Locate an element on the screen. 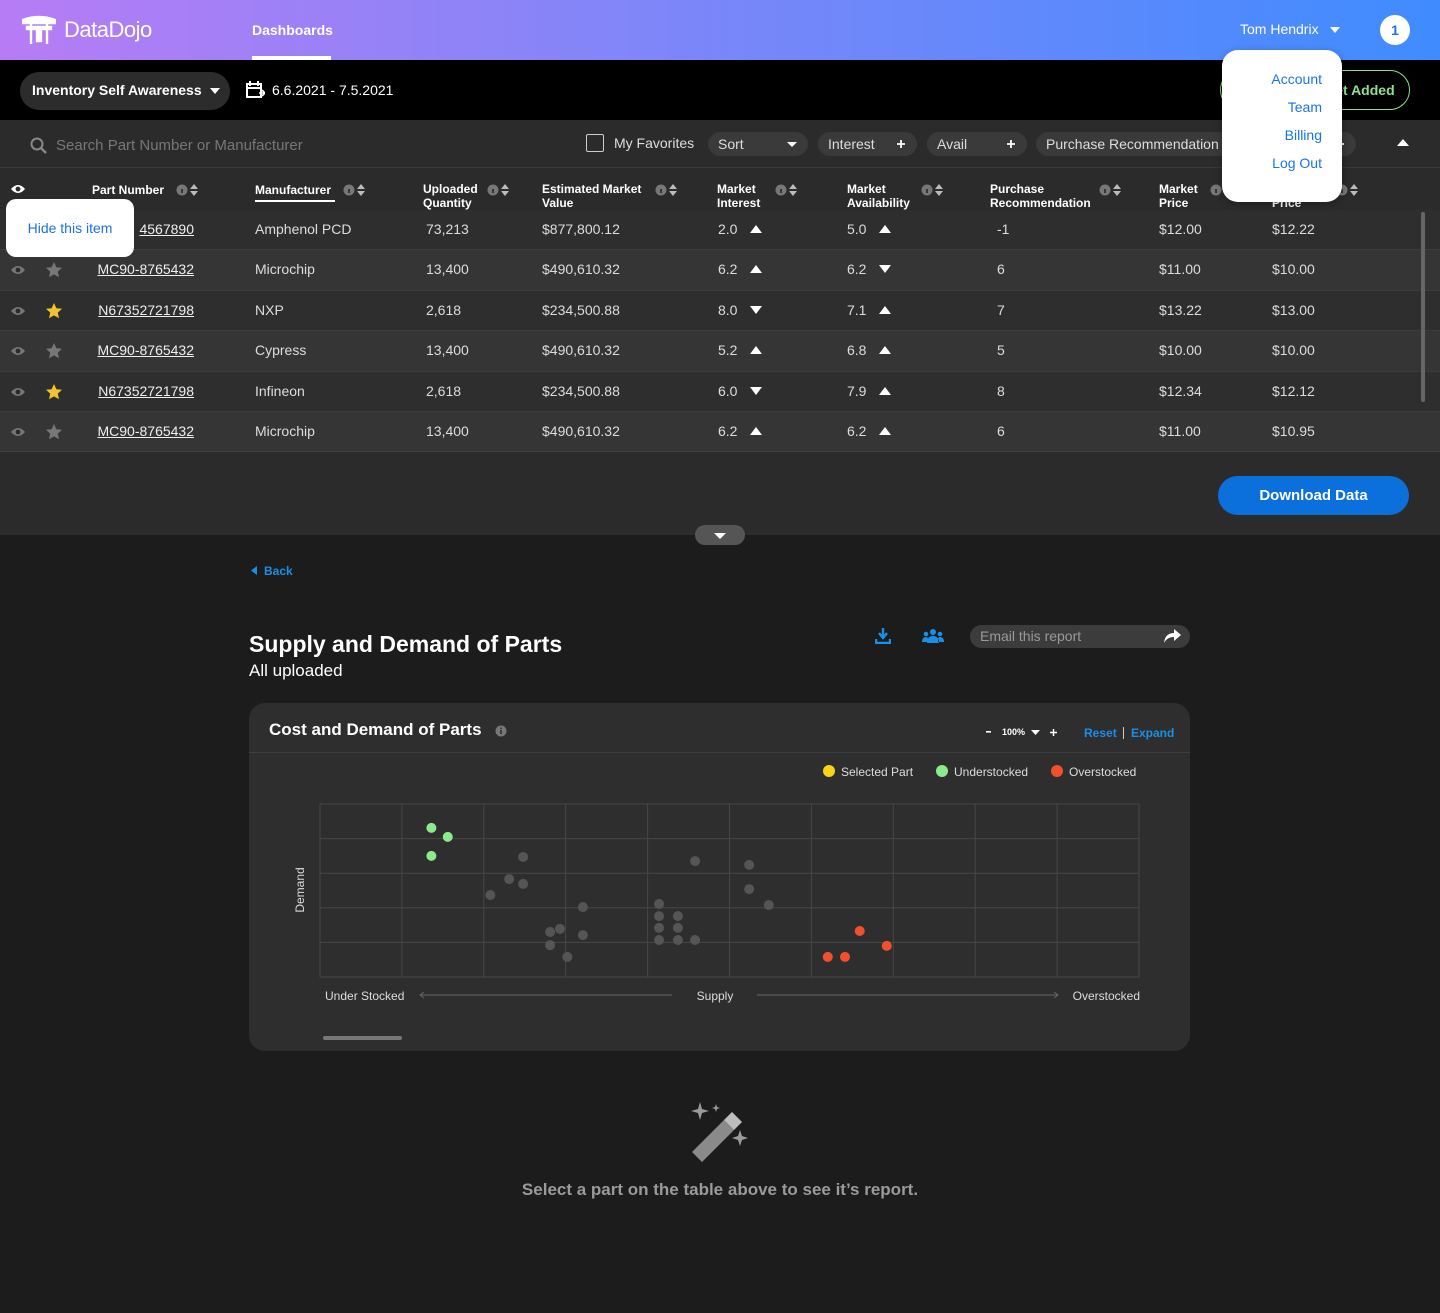 The image size is (1440, 1313). column-header: Uploaded Quantity is located at coordinates (450, 196).